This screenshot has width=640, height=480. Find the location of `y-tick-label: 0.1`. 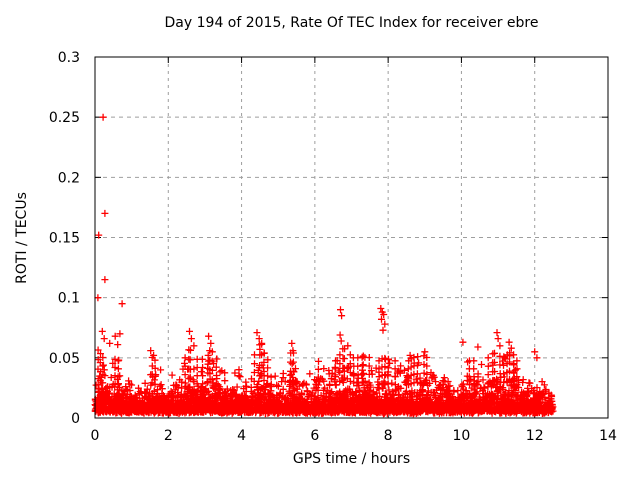

y-tick-label: 0.1 is located at coordinates (69, 299).